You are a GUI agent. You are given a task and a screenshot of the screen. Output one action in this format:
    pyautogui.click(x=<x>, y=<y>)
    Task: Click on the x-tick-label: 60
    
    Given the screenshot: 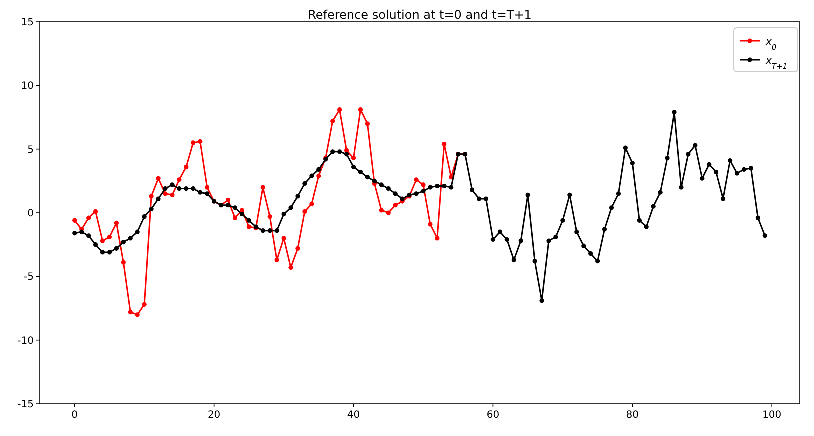 What is the action you would take?
    pyautogui.click(x=493, y=415)
    